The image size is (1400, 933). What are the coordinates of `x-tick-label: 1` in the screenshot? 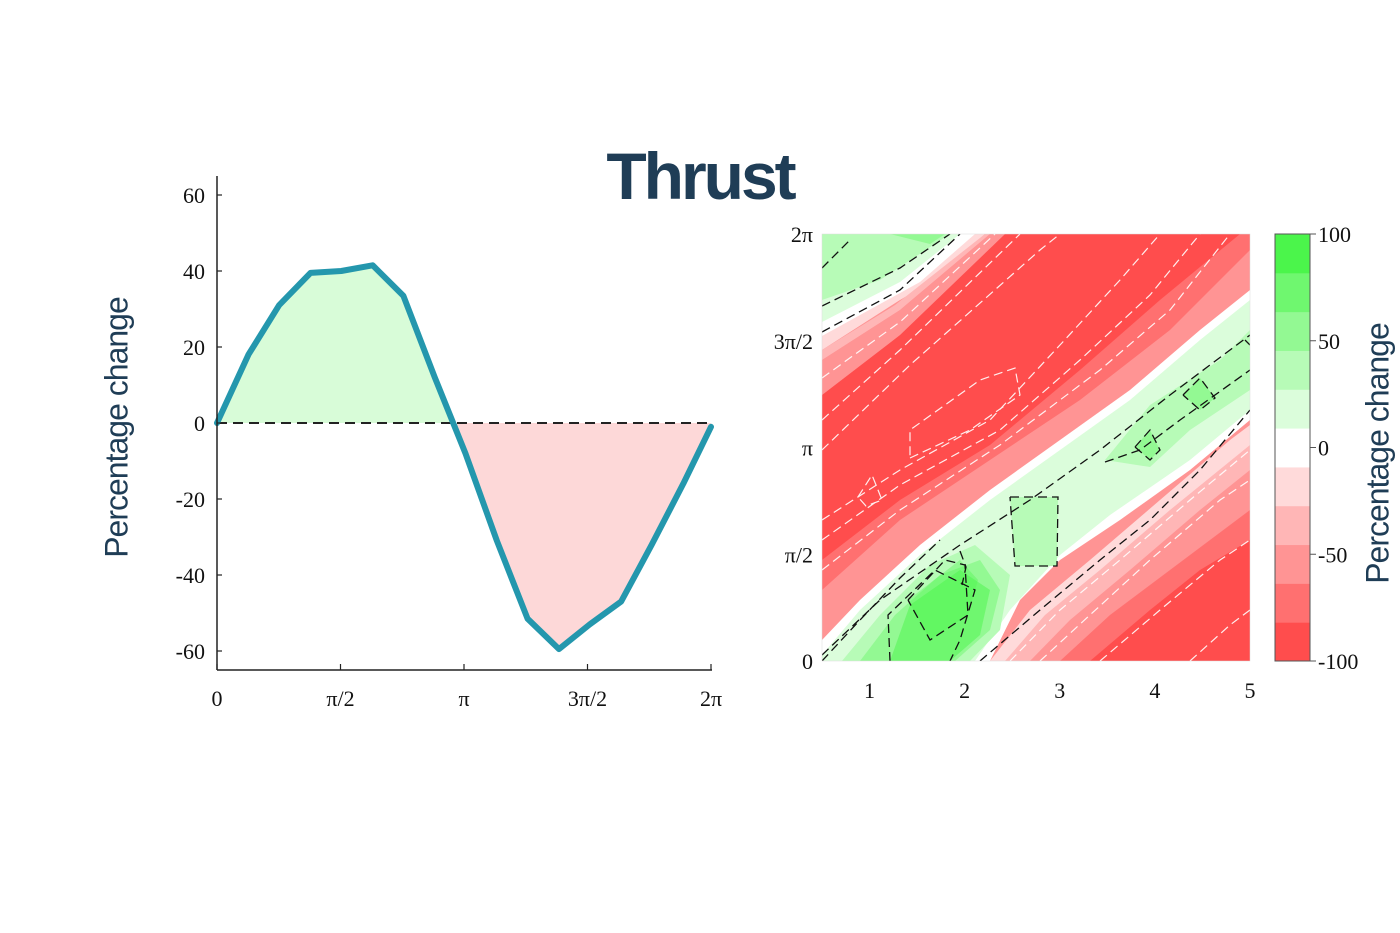 It's located at (869, 690).